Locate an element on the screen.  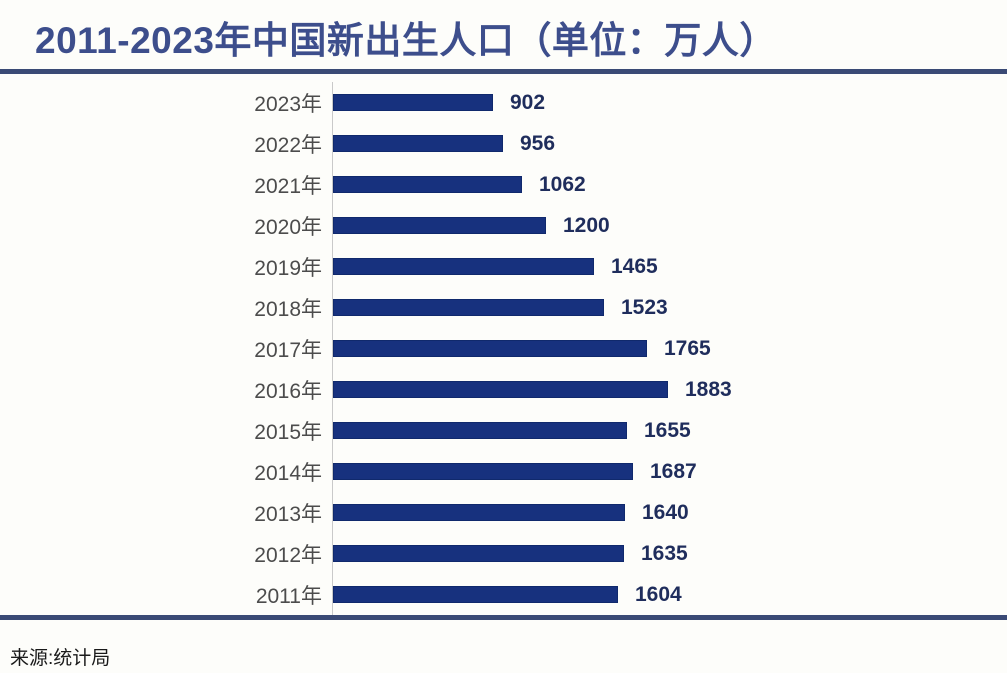
year-label: 2013年 is located at coordinates (288, 514).